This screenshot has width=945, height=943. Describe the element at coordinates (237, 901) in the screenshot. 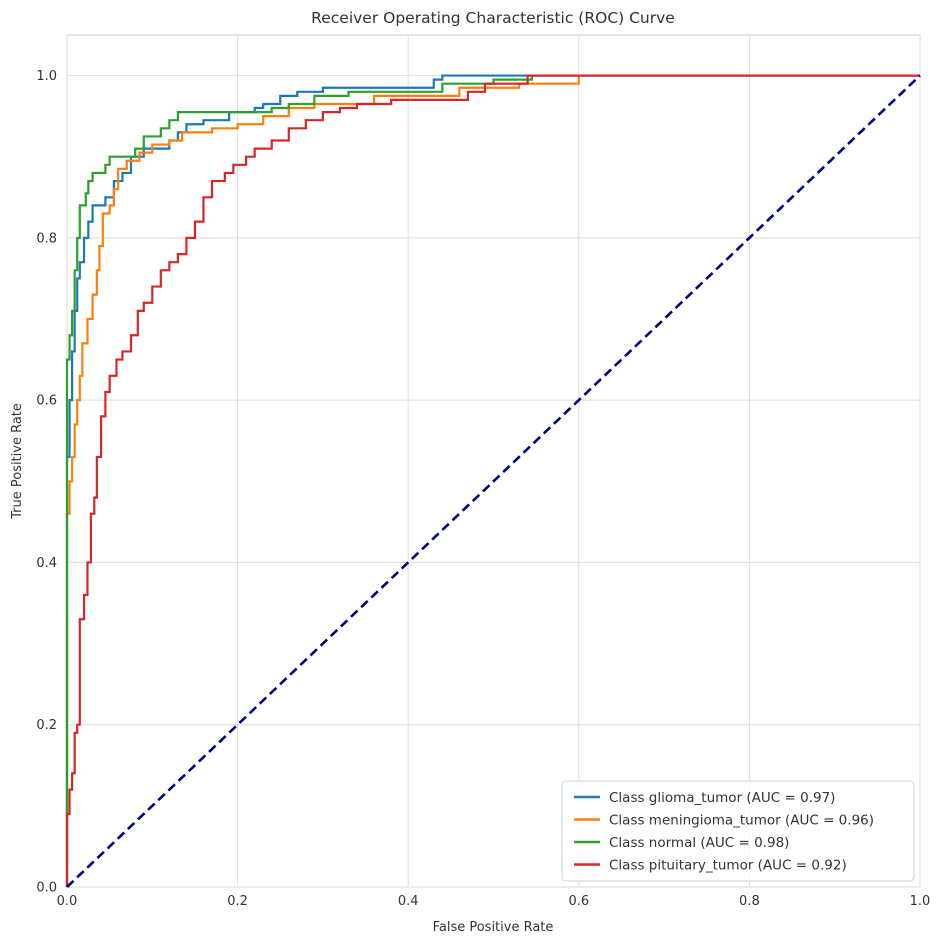

I see `x-tick-label: 0.2` at that location.